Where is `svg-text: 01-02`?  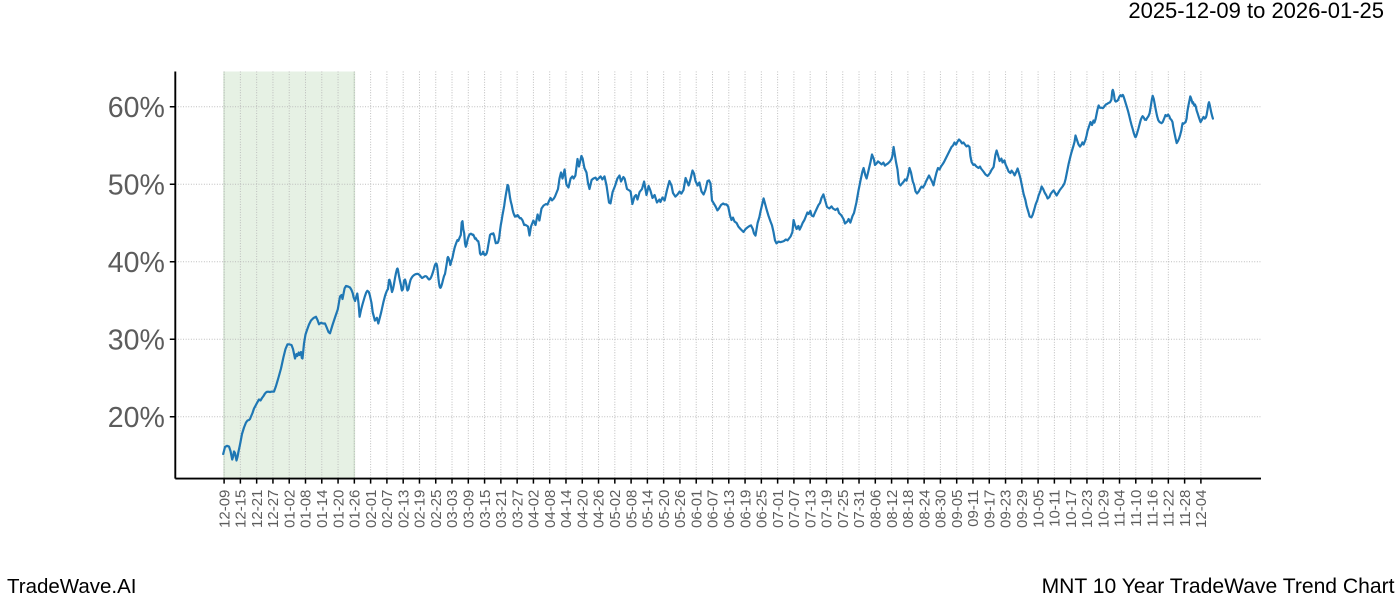 svg-text: 01-02 is located at coordinates (289, 509).